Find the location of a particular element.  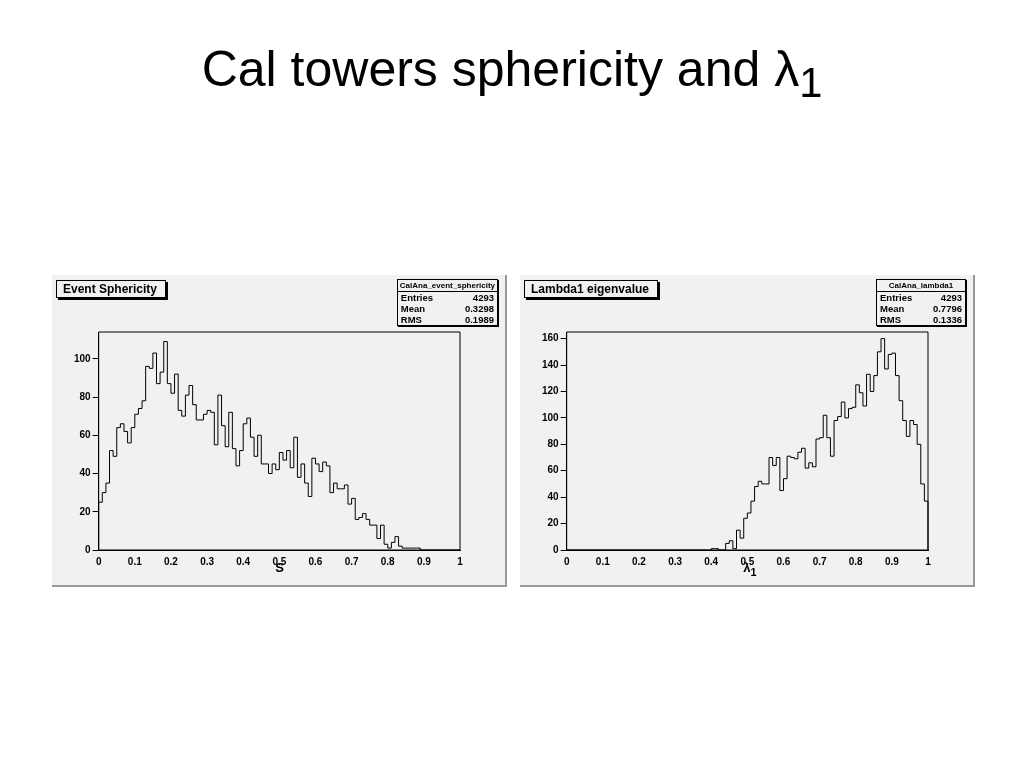

text: Mean 0.3298 is located at coordinates (447, 308).